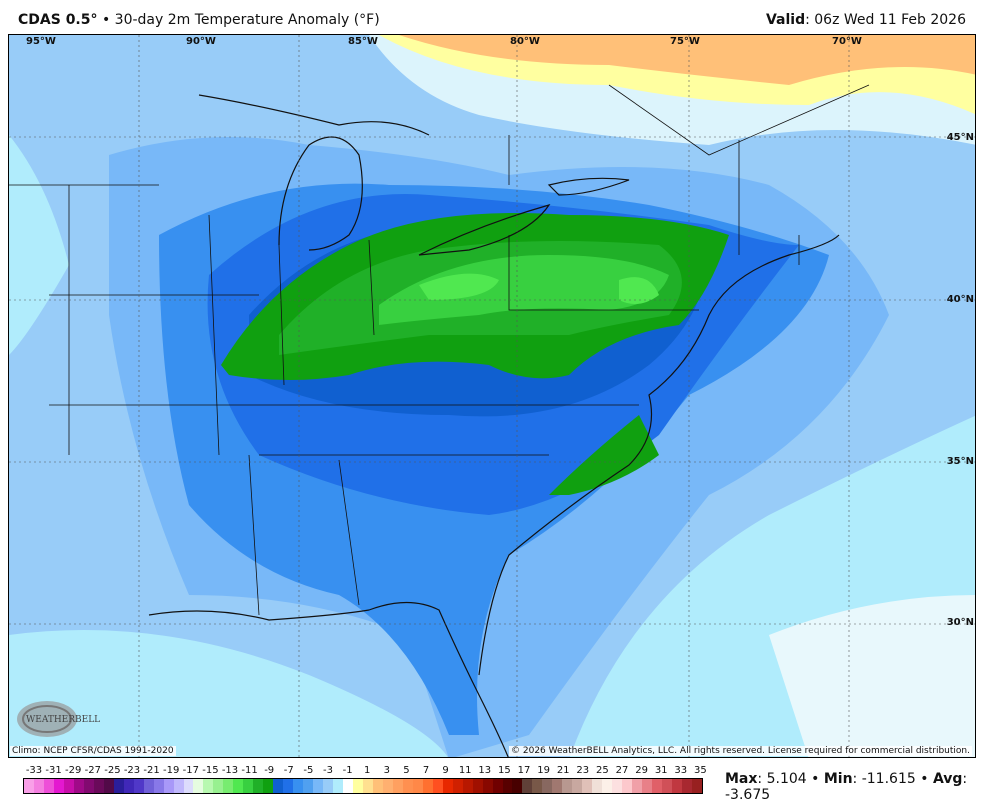 This screenshot has width=984, height=808. Describe the element at coordinates (622, 770) in the screenshot. I see `colorbar-label: 27` at that location.